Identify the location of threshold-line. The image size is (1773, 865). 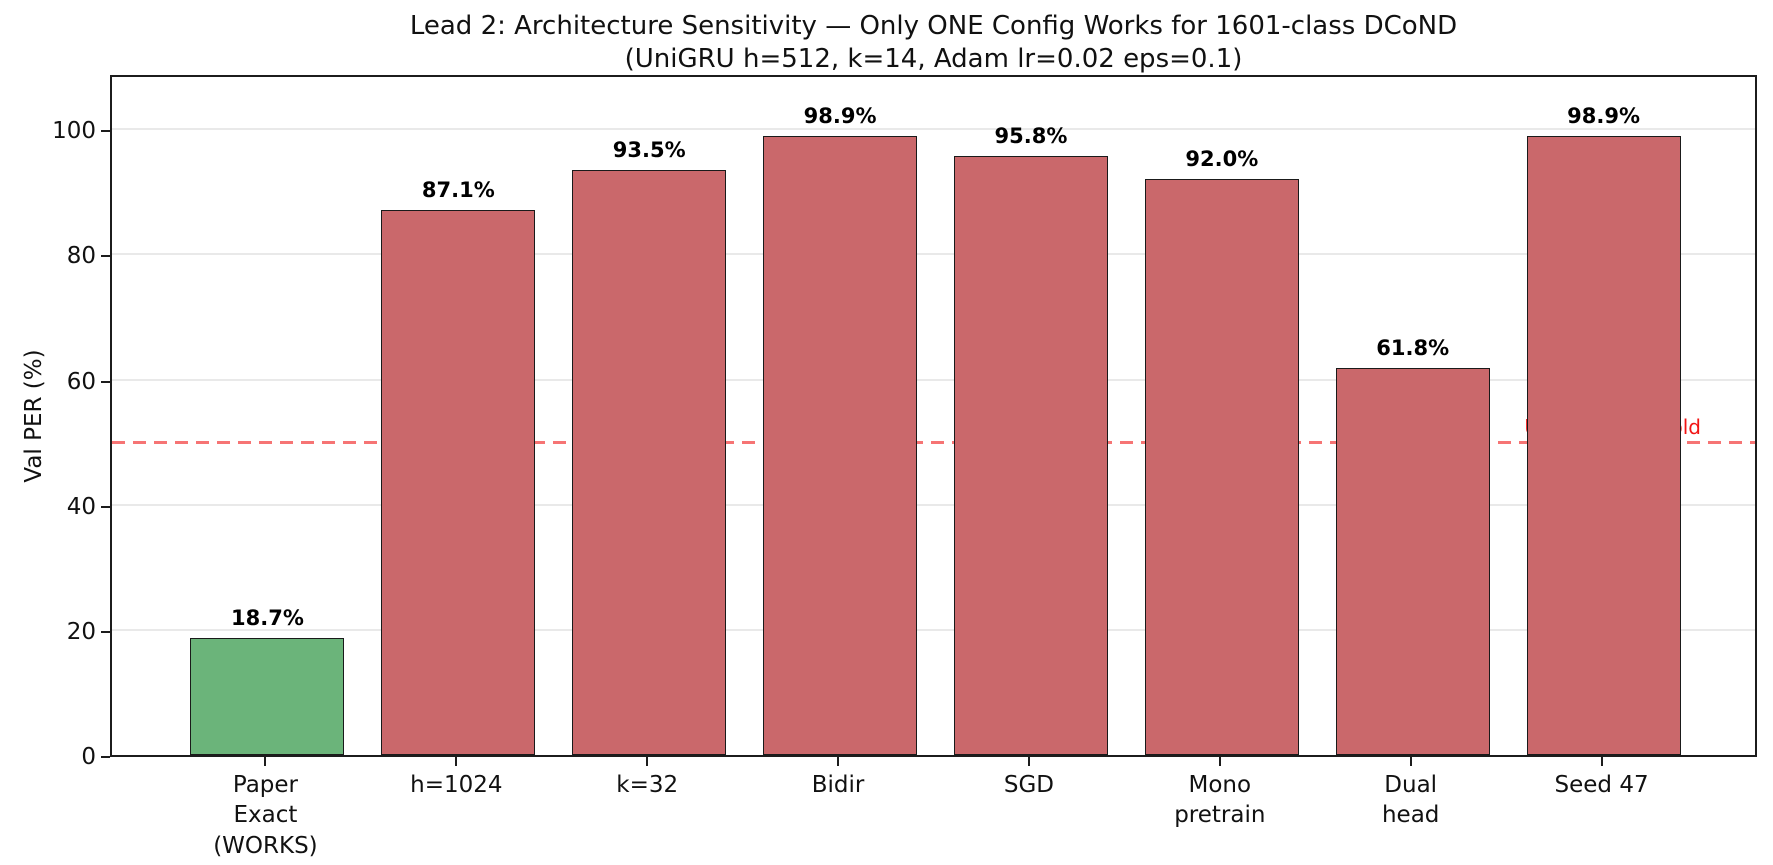
(933, 442).